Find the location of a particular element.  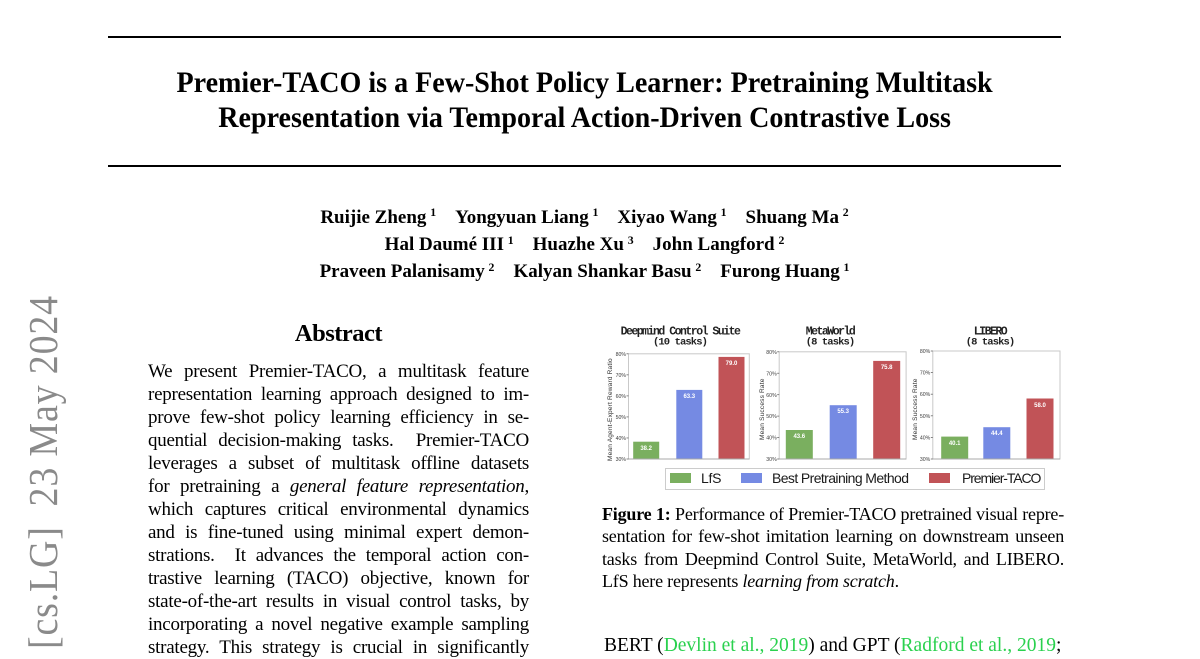

svg-text: MetaWorld is located at coordinates (831, 331).